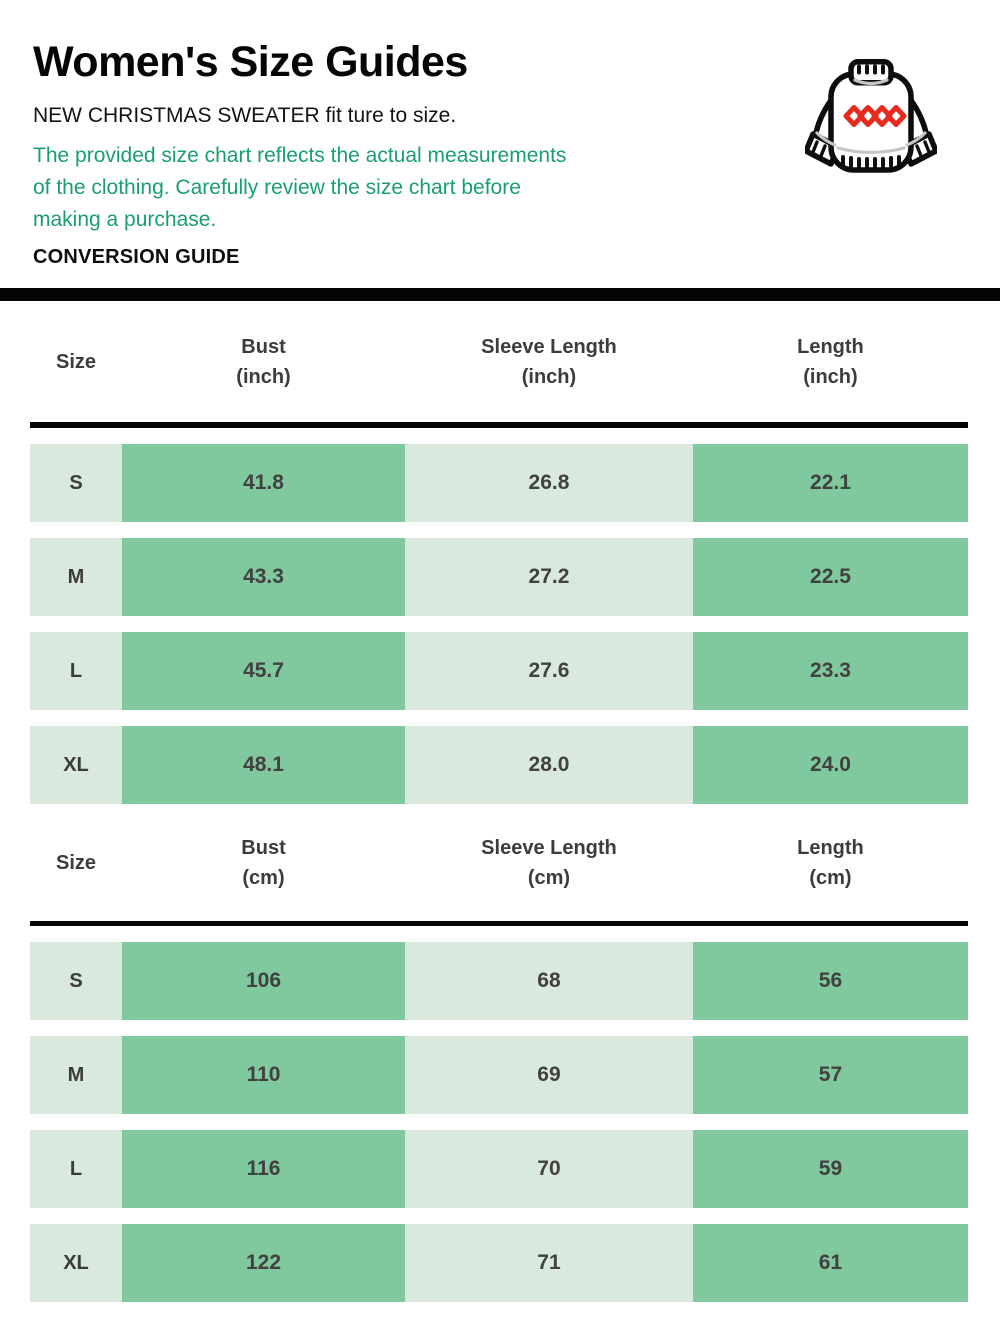 This screenshot has height=1331, width=1000. Describe the element at coordinates (830, 1263) in the screenshot. I see `value-cell: 61` at that location.